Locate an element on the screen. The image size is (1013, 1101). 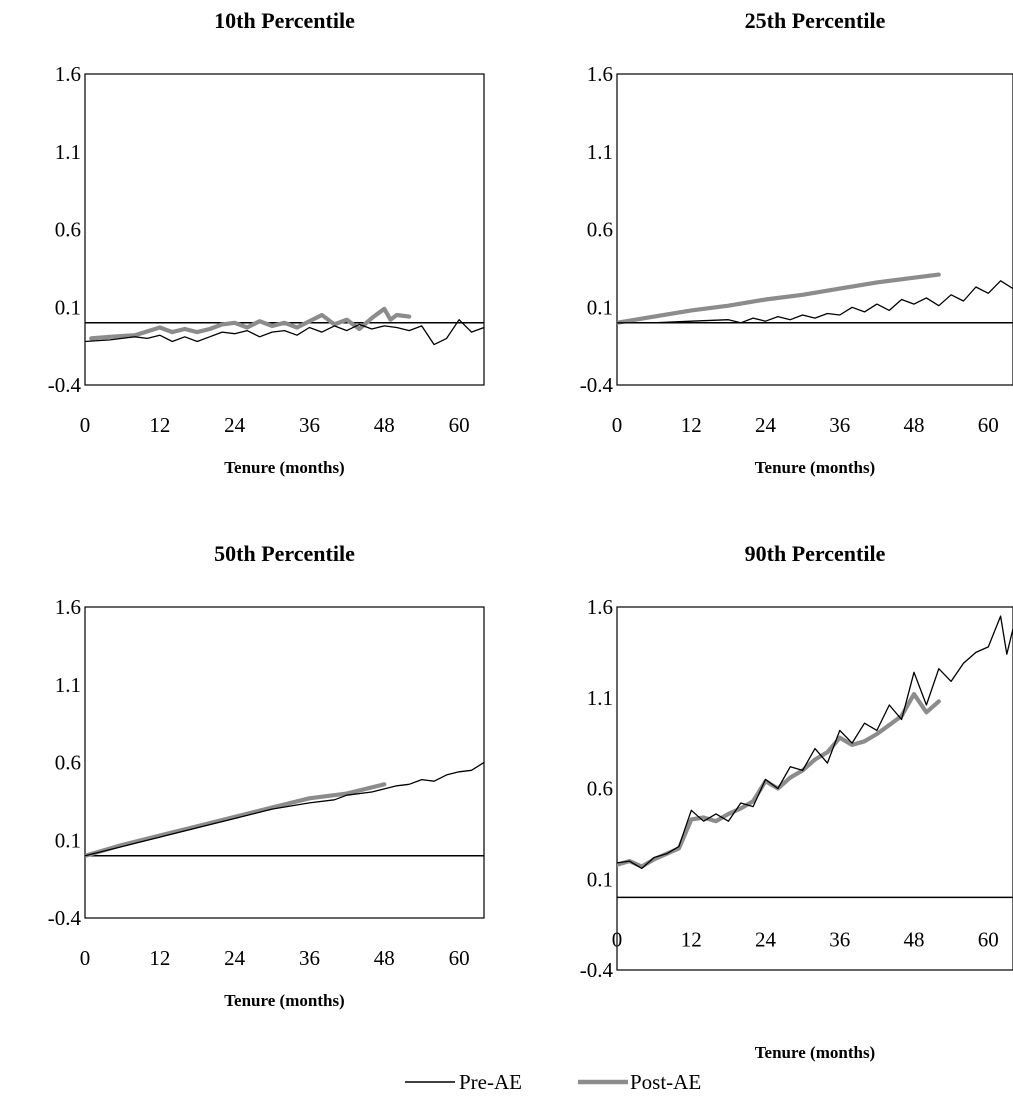
legend-label-post-ae: Post-AE is located at coordinates (665, 1082).